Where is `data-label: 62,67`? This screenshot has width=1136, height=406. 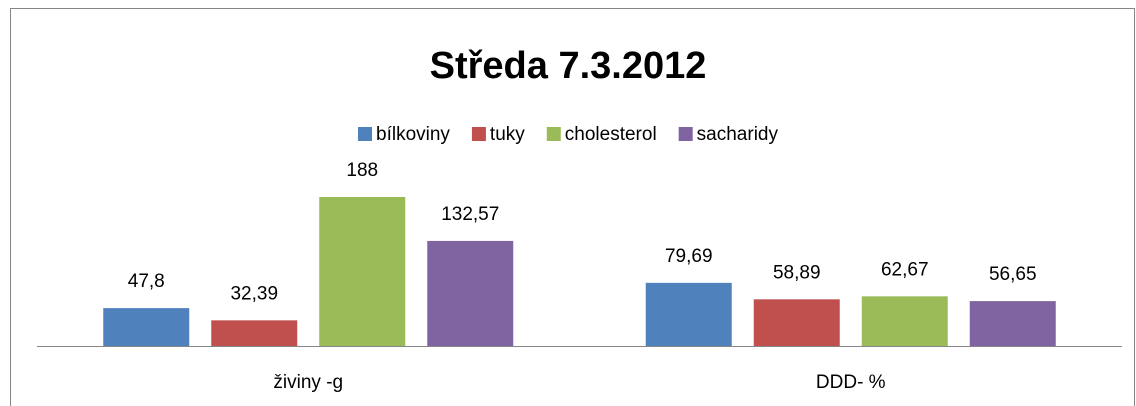 data-label: 62,67 is located at coordinates (905, 269).